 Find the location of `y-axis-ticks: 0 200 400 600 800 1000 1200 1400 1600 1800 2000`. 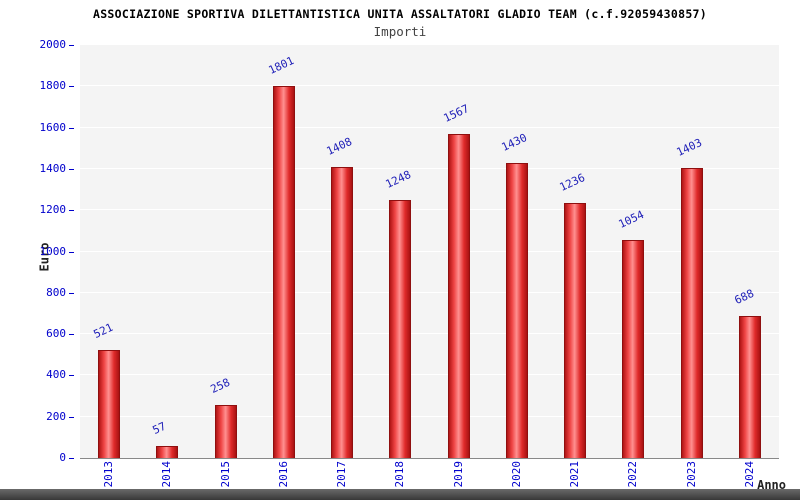

y-axis-ticks: 0 200 400 600 800 1000 1200 1400 1600 1800 2000 is located at coordinates (37, 251).